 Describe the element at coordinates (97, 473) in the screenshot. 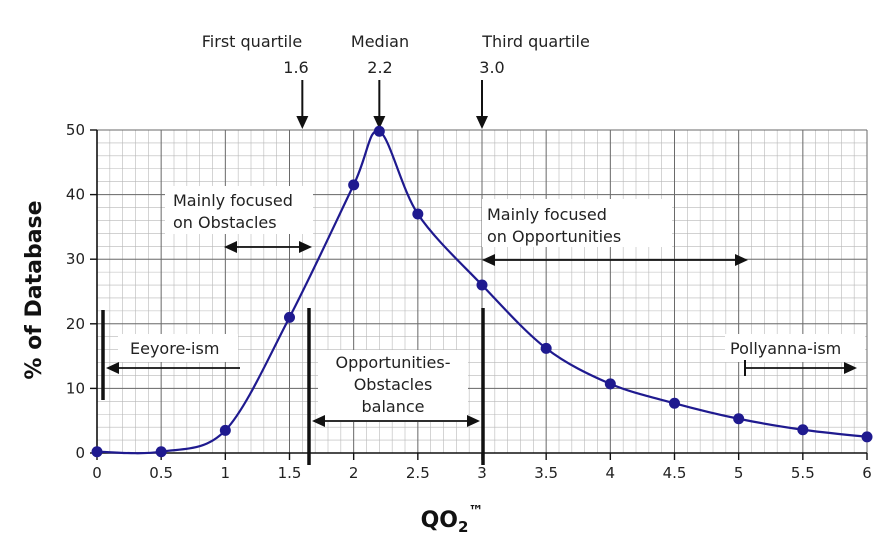

I see `x-tick-label: 0` at that location.